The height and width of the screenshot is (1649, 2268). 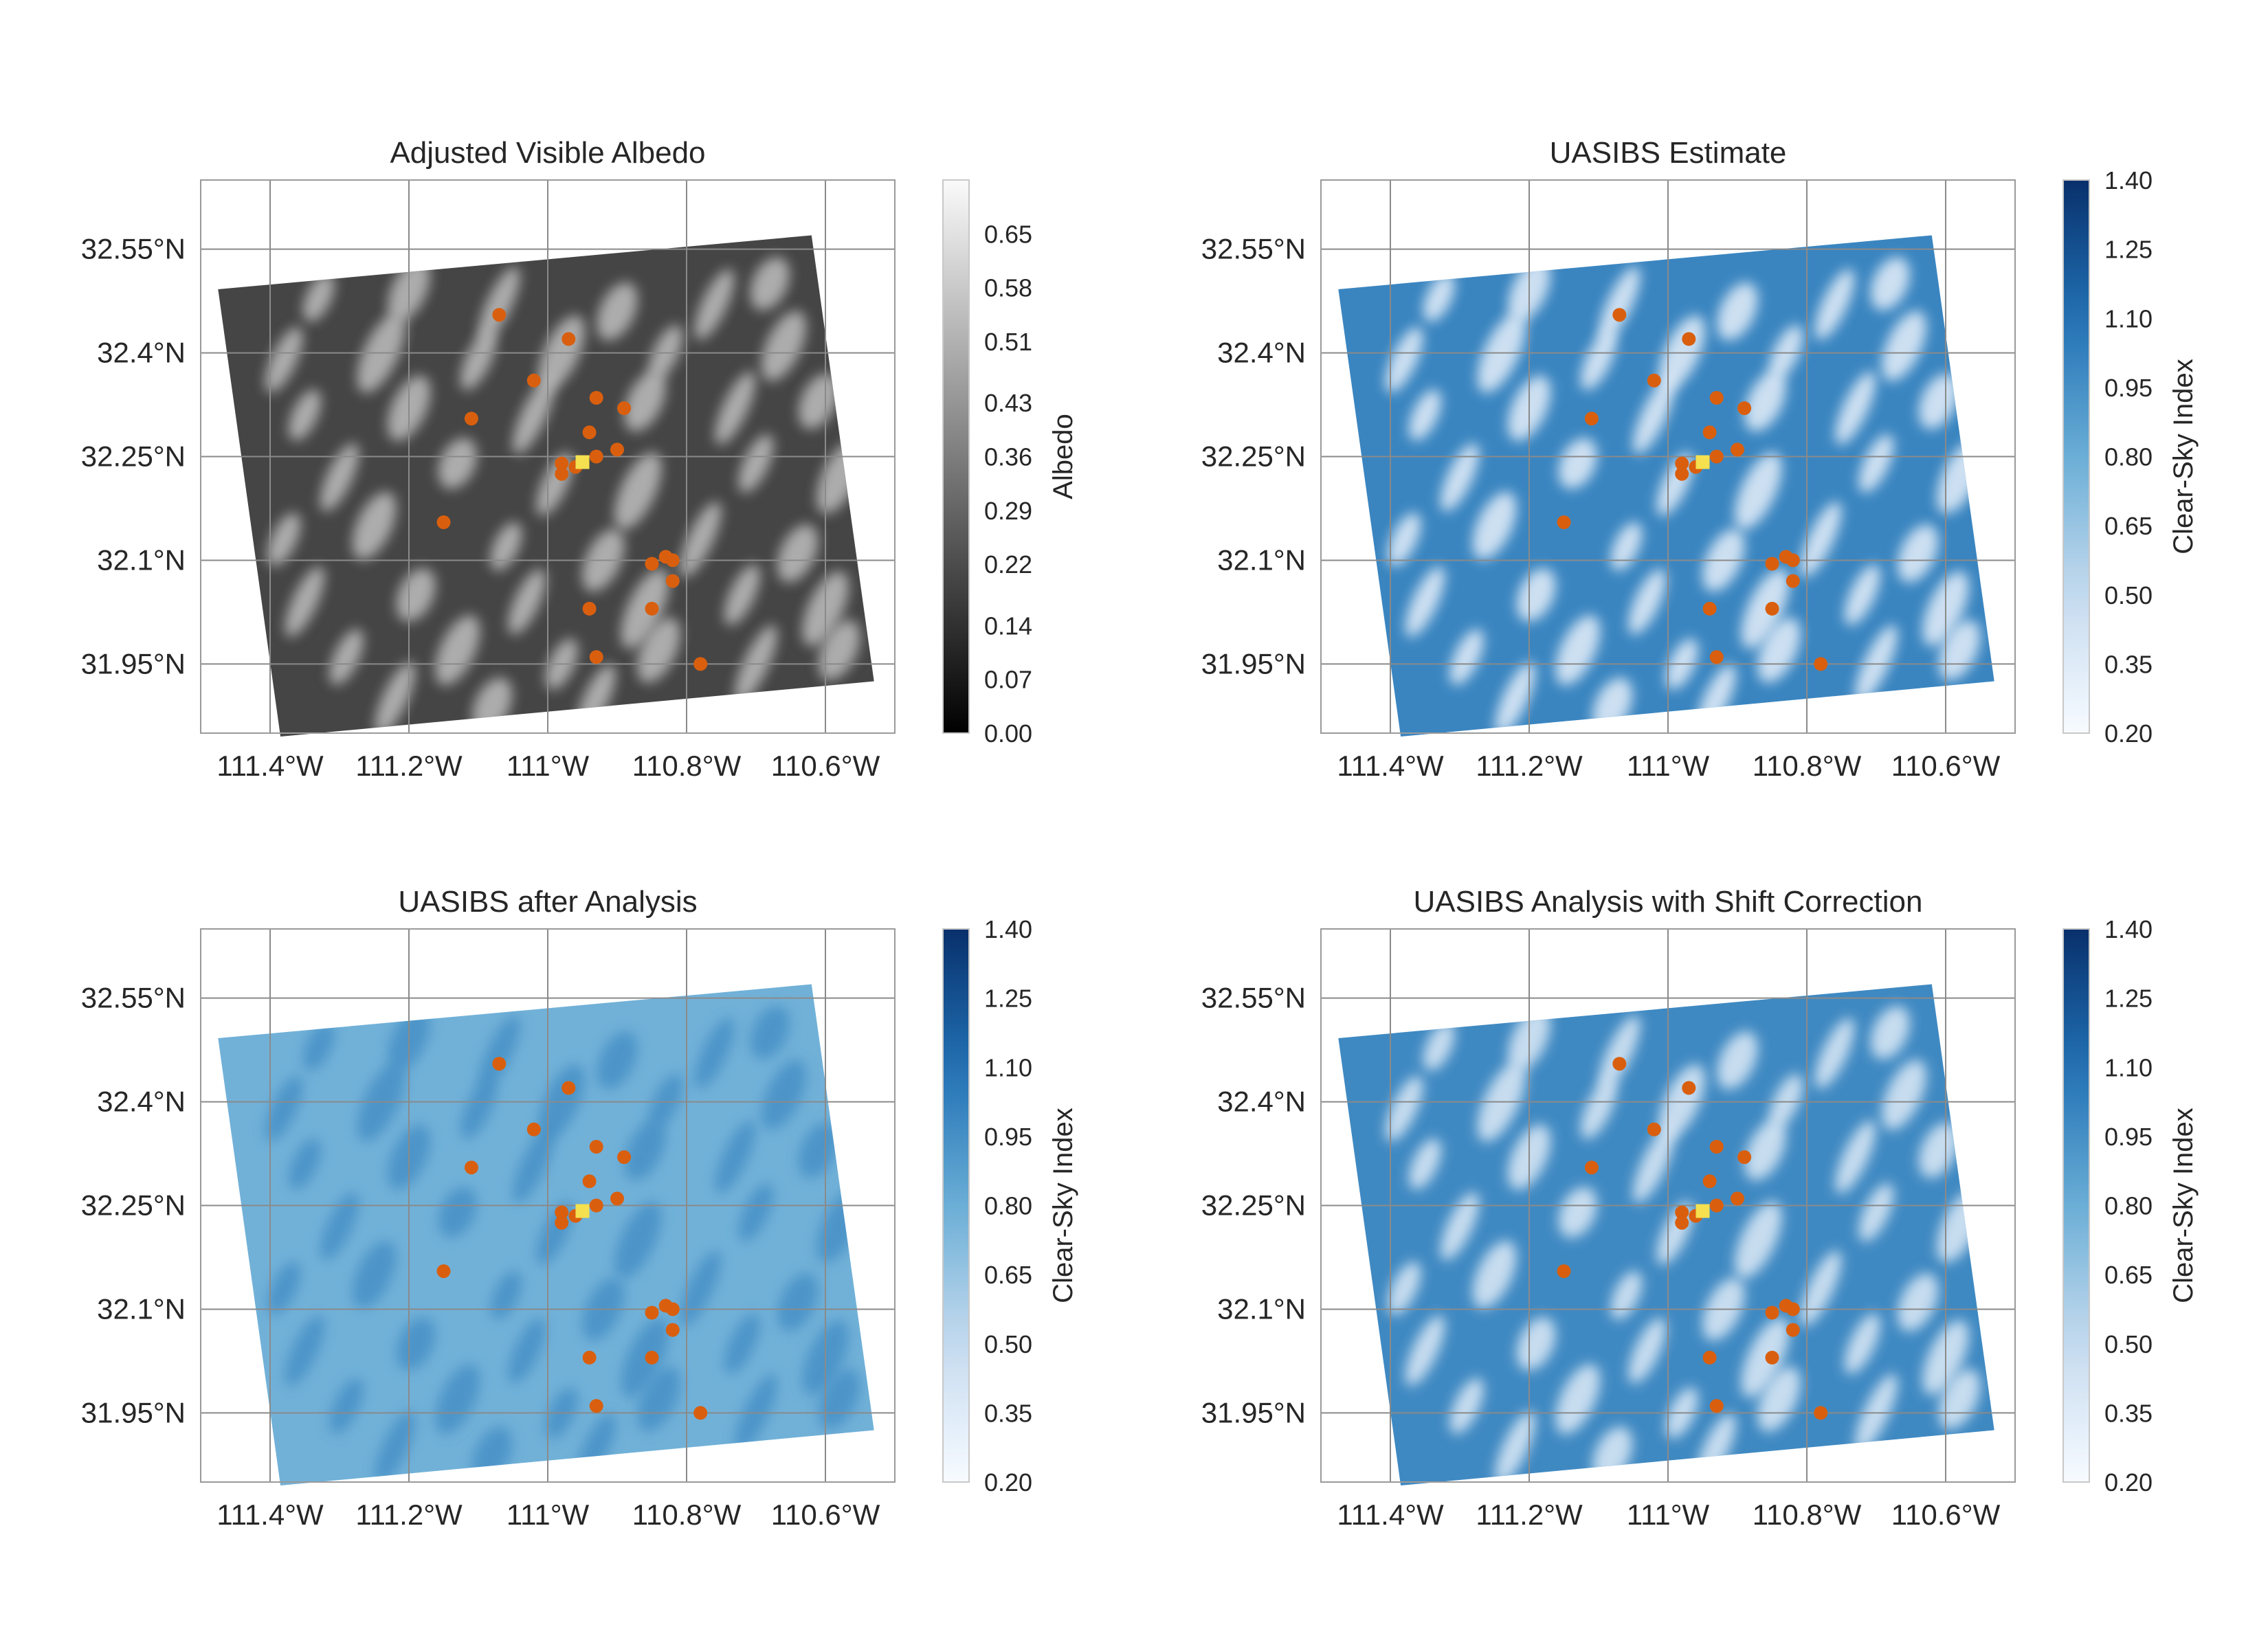 I want to click on colorbar-label: Clear-Sky Index, so click(x=2183, y=1205).